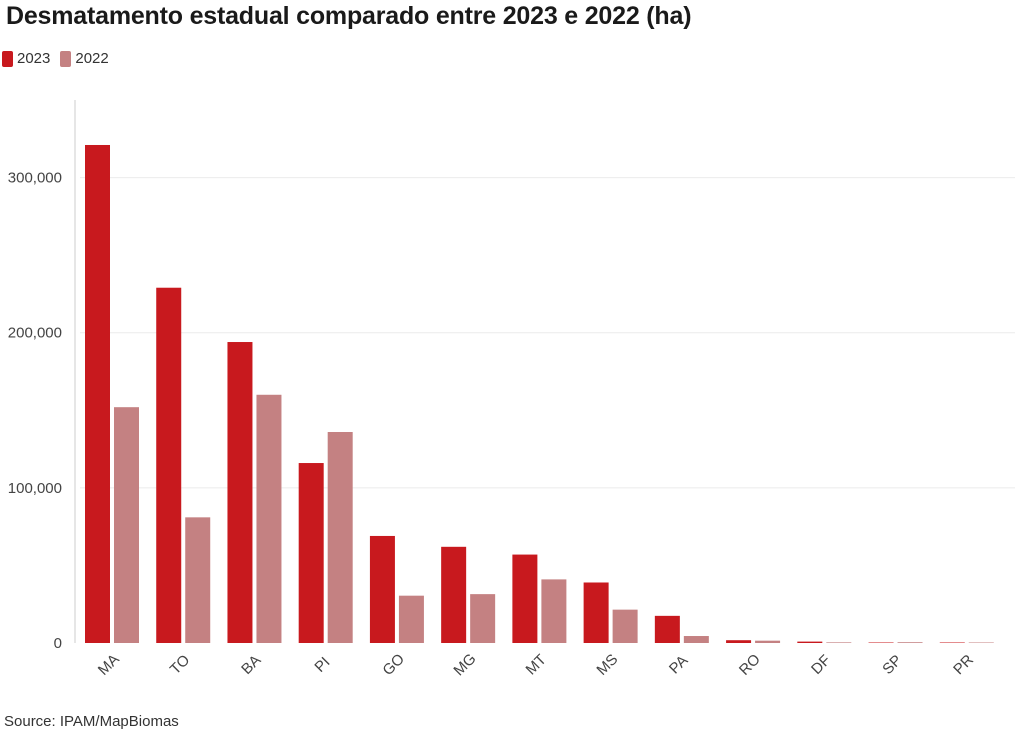  I want to click on bar-2022-SP, so click(910, 642).